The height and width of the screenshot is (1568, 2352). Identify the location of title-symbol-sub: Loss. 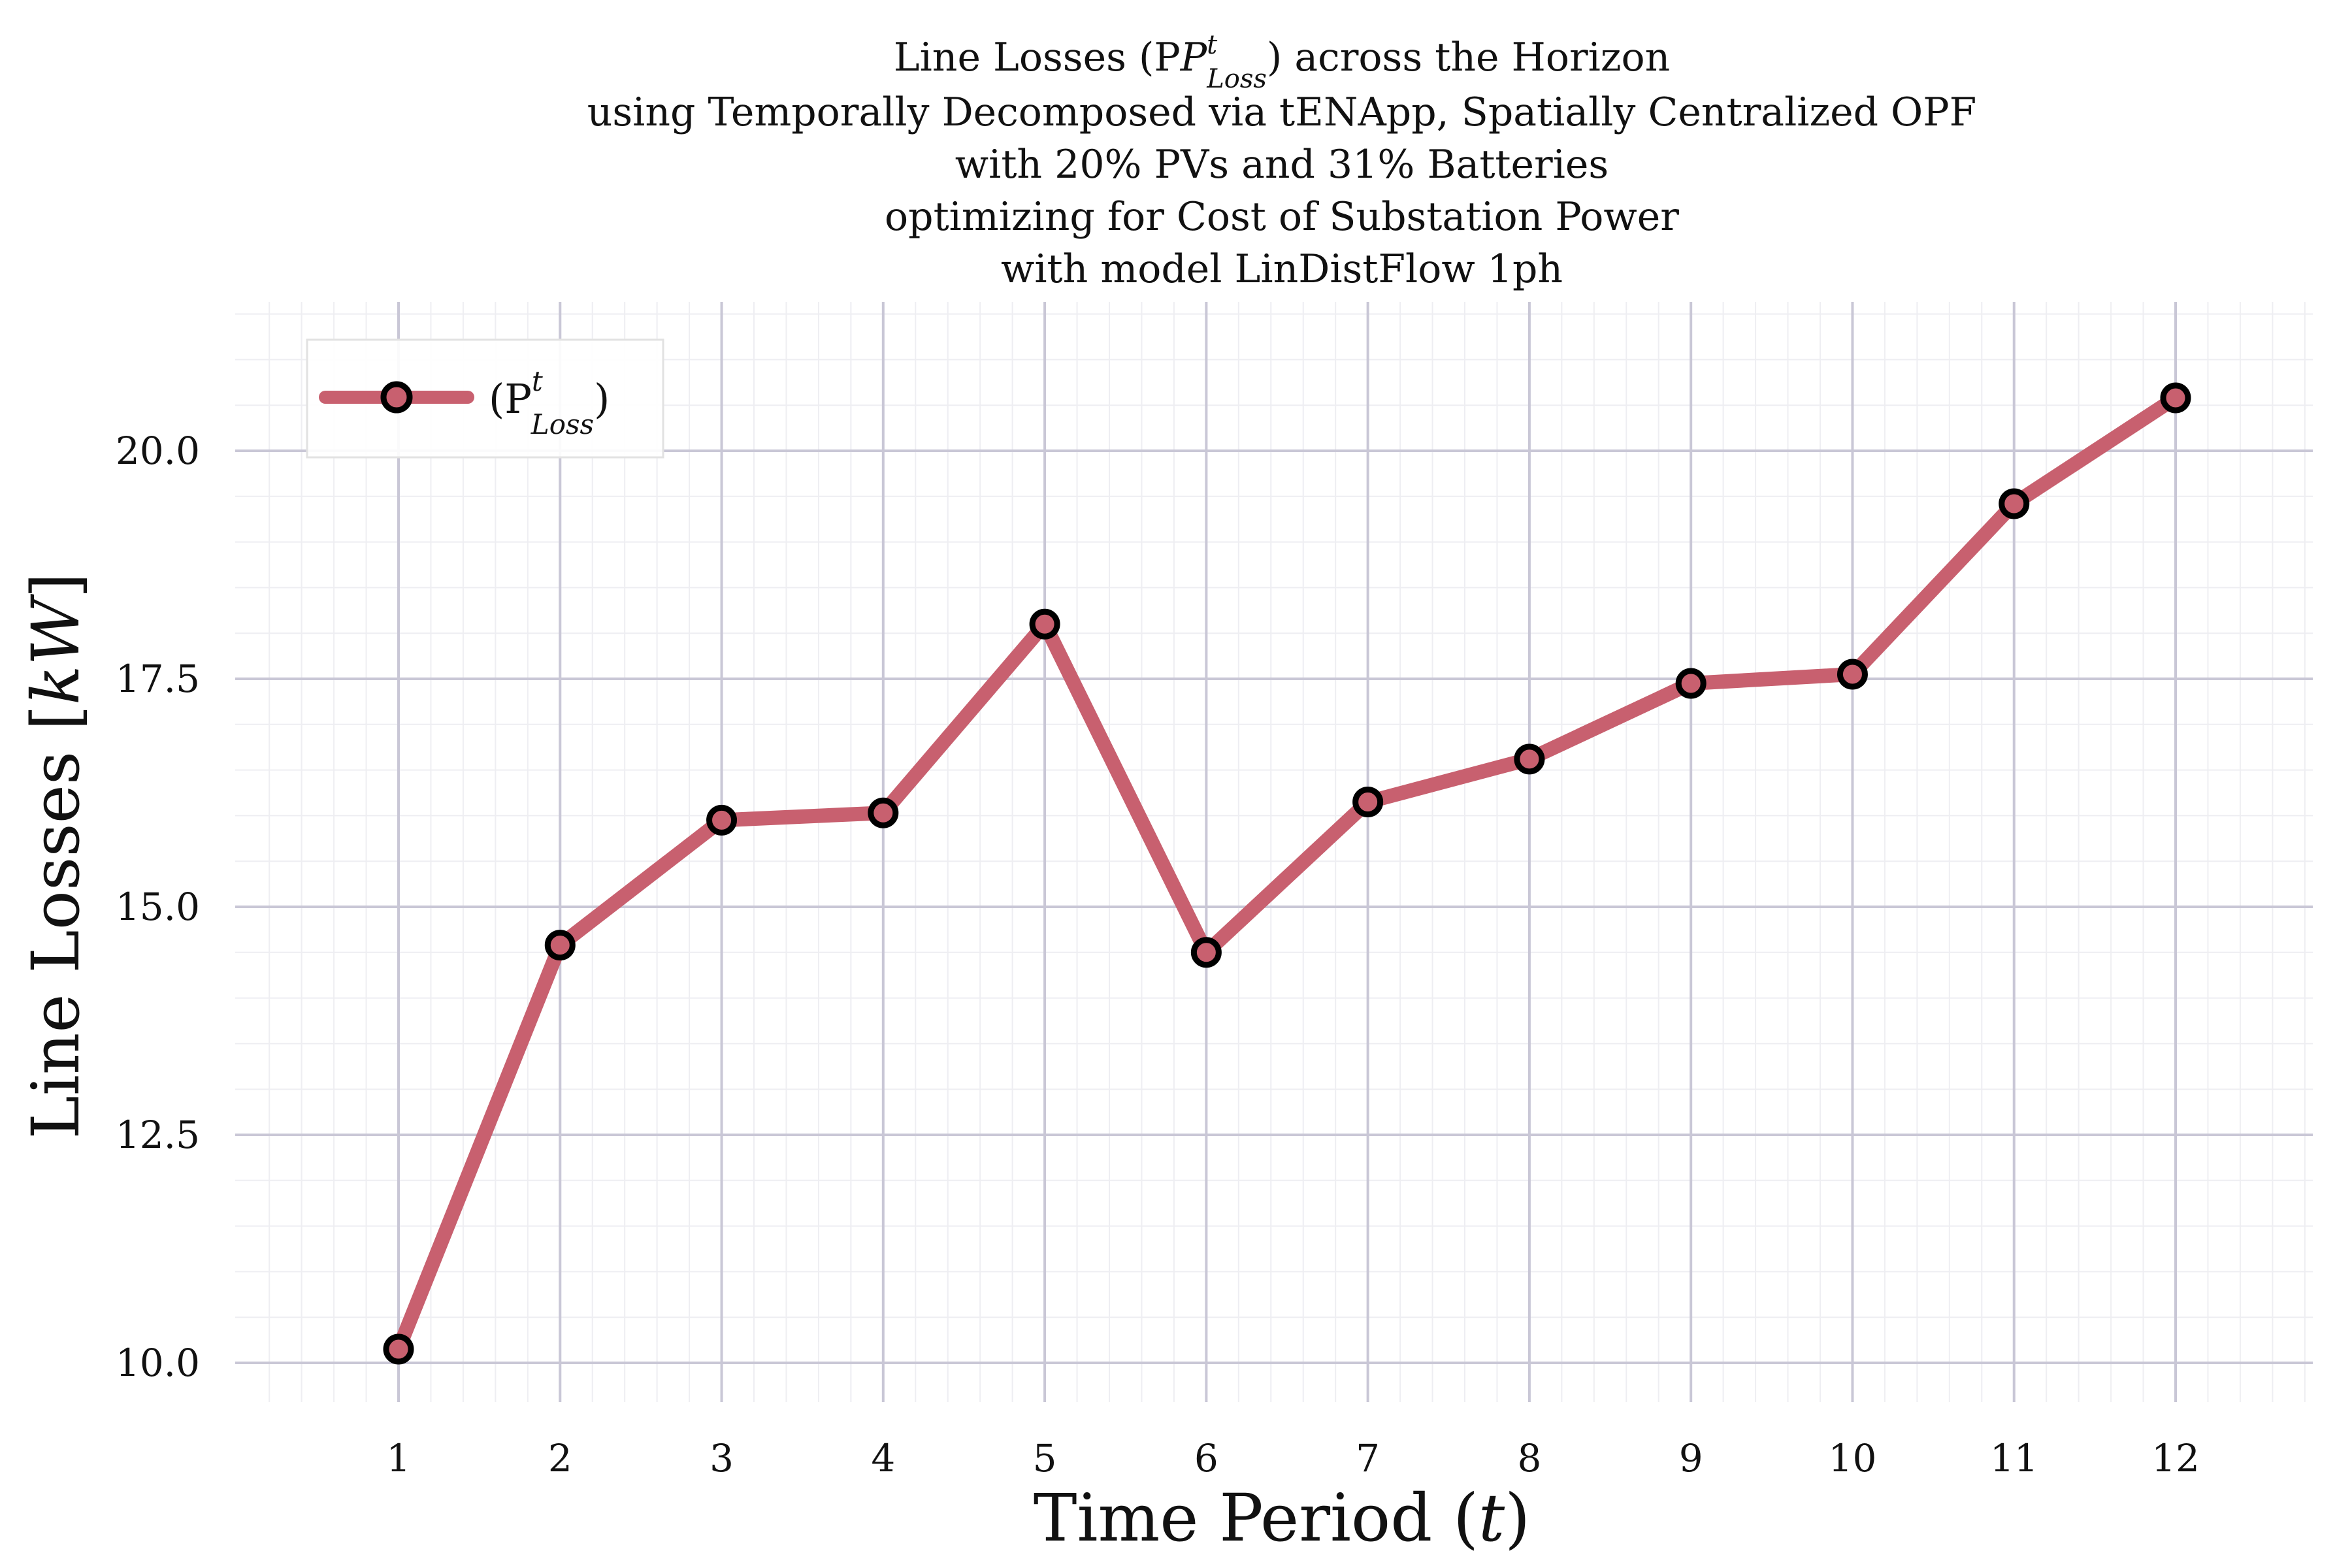
(1236, 79).